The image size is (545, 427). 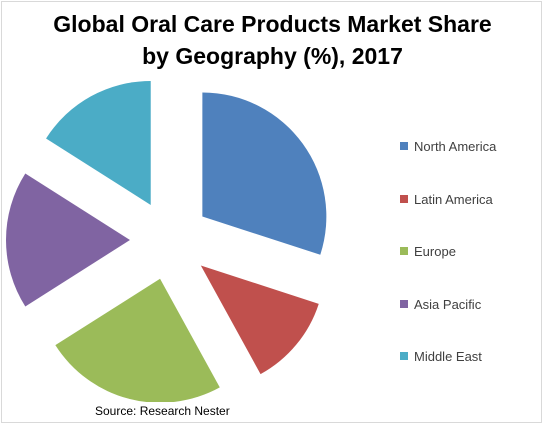 I want to click on legend-item-middle-east: Middle East, so click(x=441, y=356).